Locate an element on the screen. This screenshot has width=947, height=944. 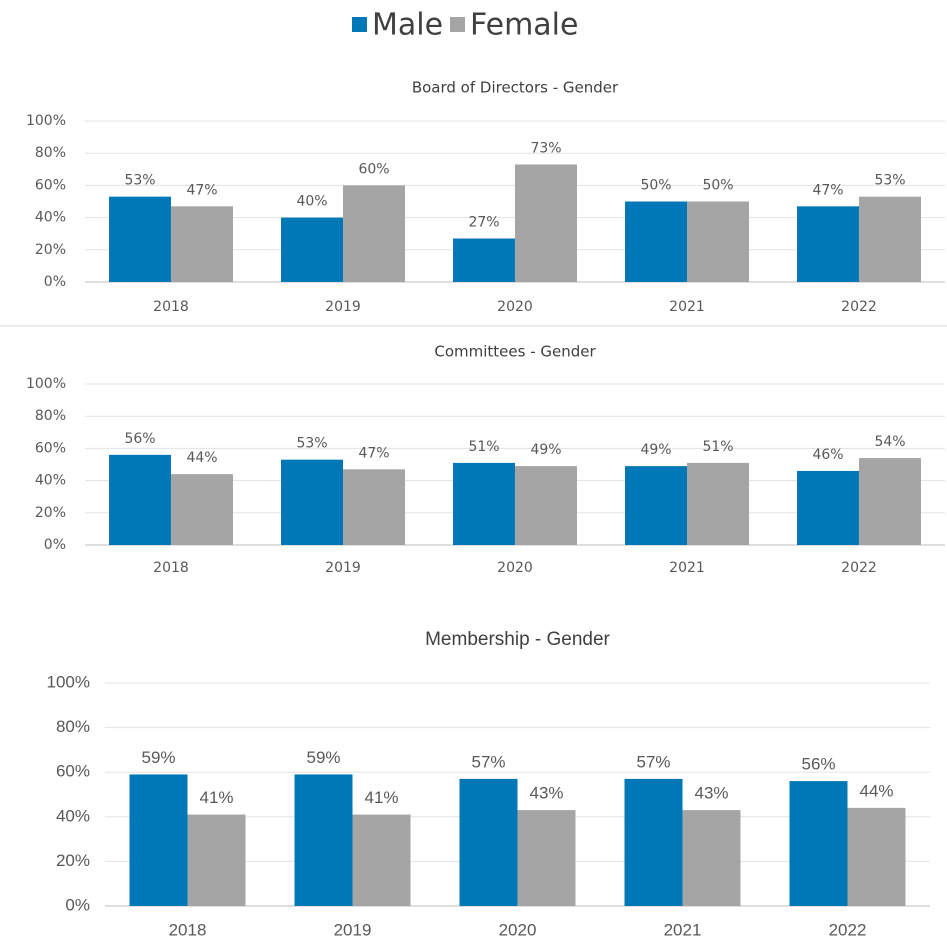
chart-title: Committees - Gender is located at coordinates (515, 352).